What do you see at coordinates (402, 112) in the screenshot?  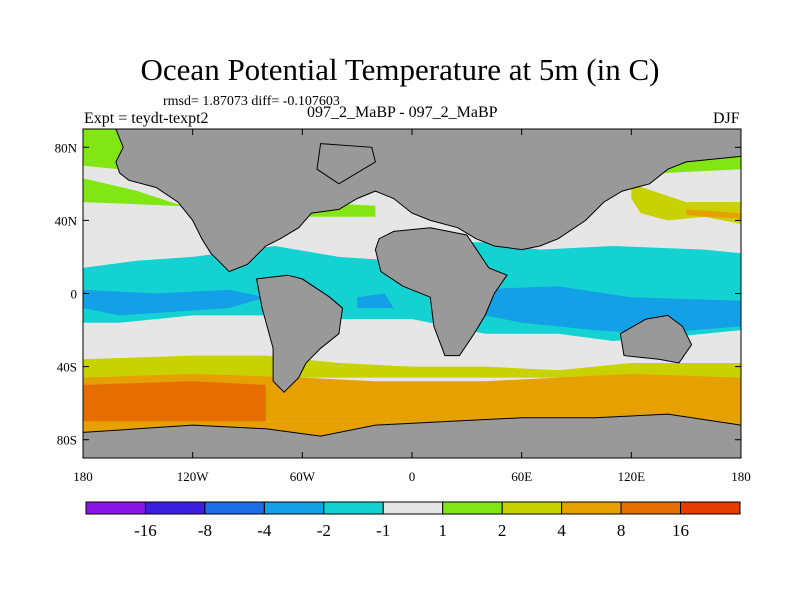 I see `runs-label: 097_2_MaBP - 097_2_MaBP` at bounding box center [402, 112].